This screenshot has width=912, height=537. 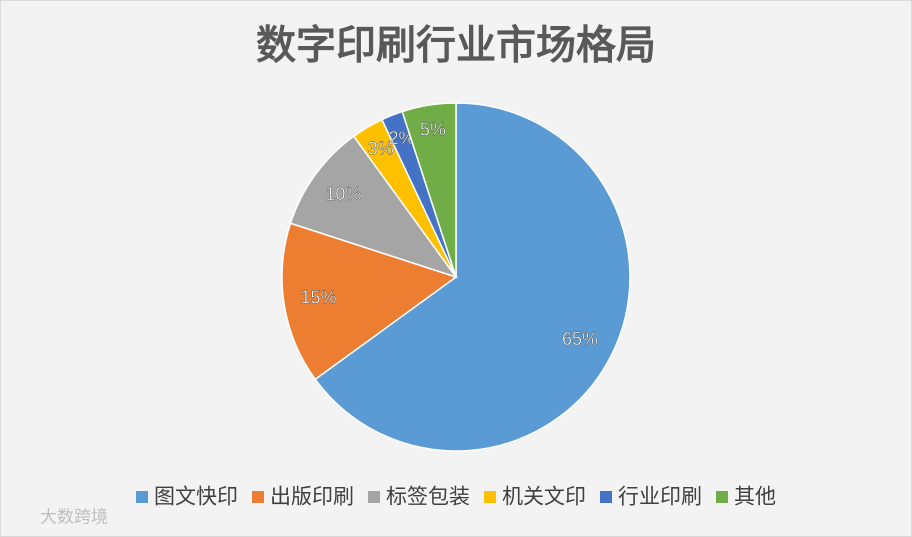 I want to click on watermark: 大数跨境, so click(x=74, y=516).